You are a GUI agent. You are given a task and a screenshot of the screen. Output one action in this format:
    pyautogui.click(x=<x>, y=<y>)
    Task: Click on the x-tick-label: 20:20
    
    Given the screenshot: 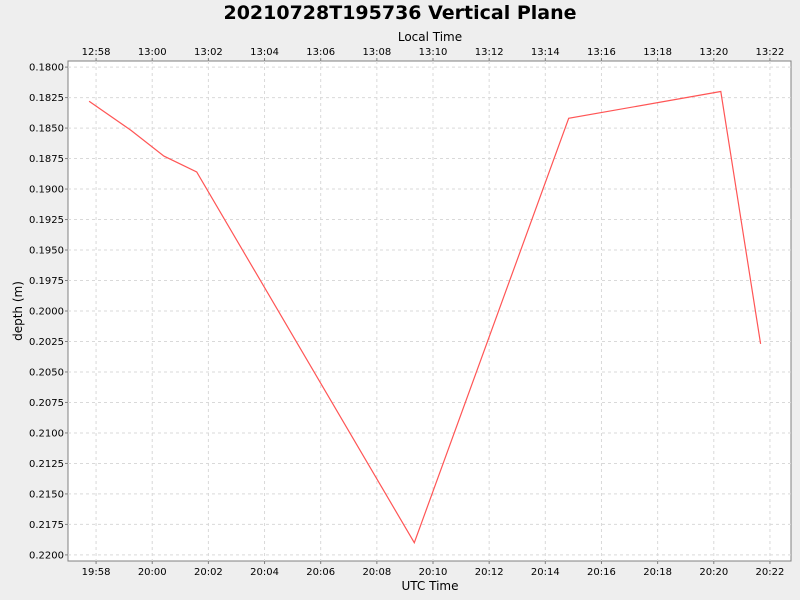 What is the action you would take?
    pyautogui.click(x=713, y=572)
    